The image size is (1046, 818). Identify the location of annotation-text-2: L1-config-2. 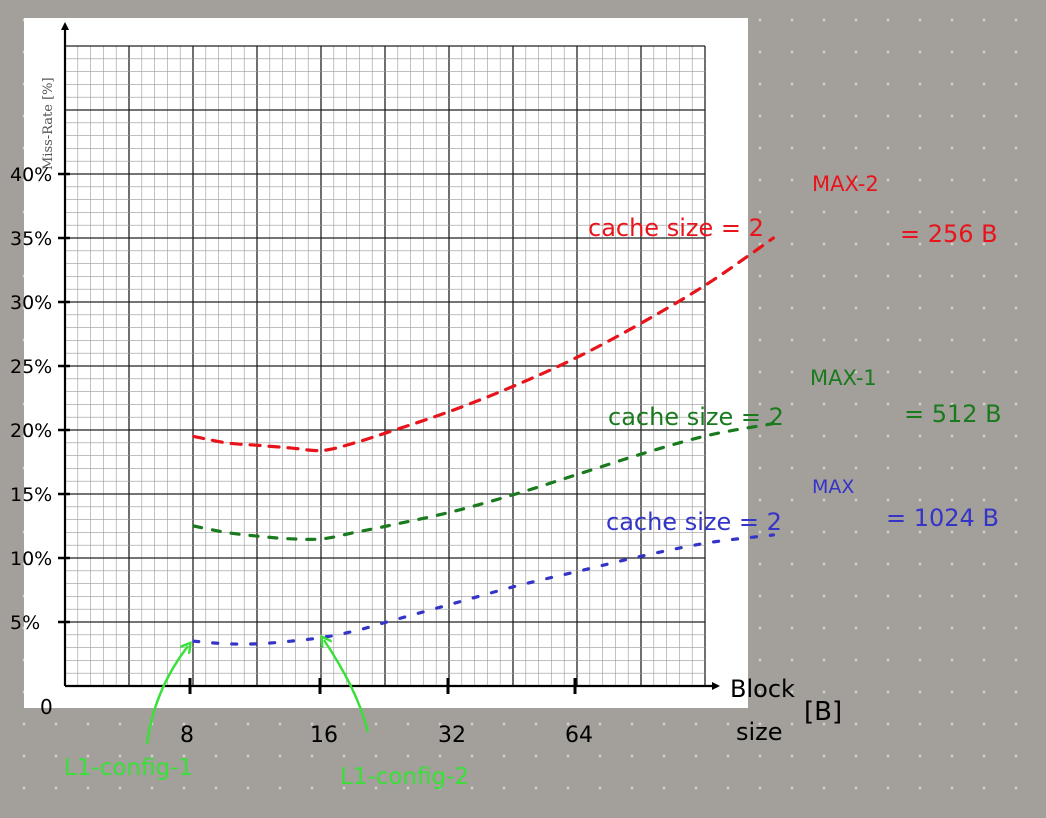
(404, 777).